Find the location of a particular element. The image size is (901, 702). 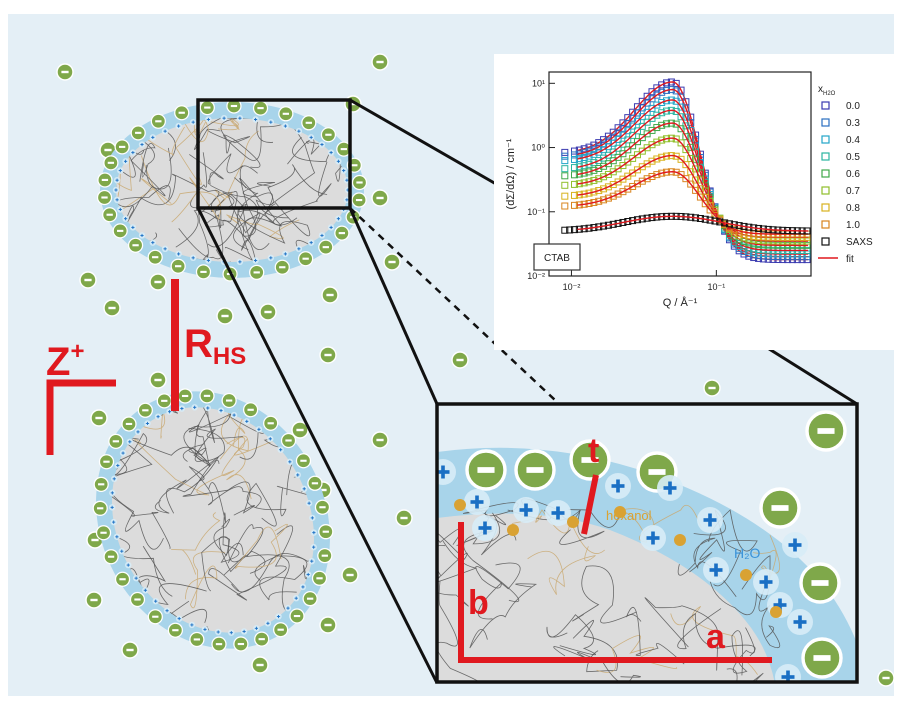

legend-item-label: 0.8 is located at coordinates (853, 208).